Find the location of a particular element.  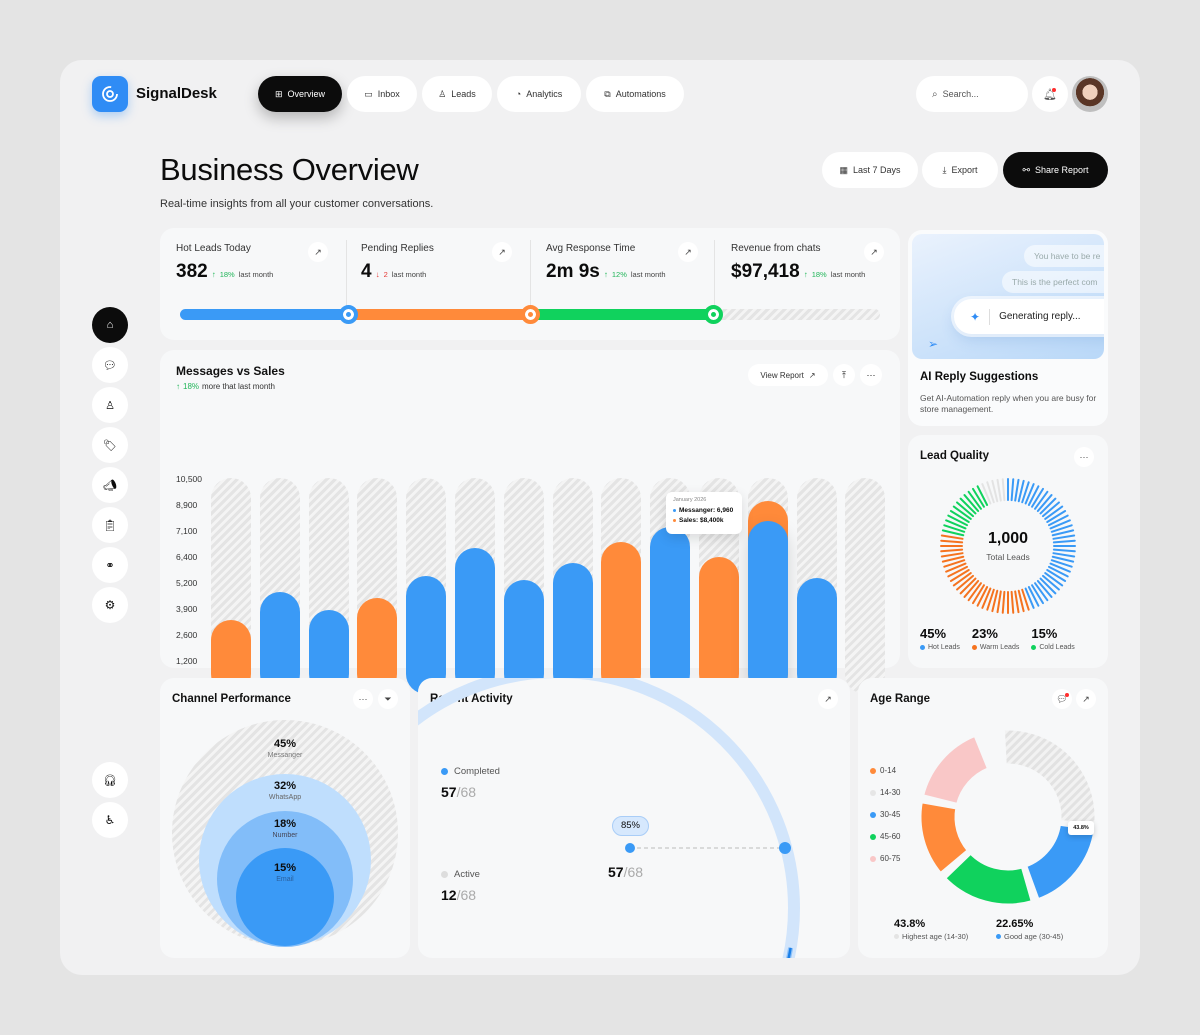

tab-analytics: ◔ Analytics is located at coordinates (539, 94).